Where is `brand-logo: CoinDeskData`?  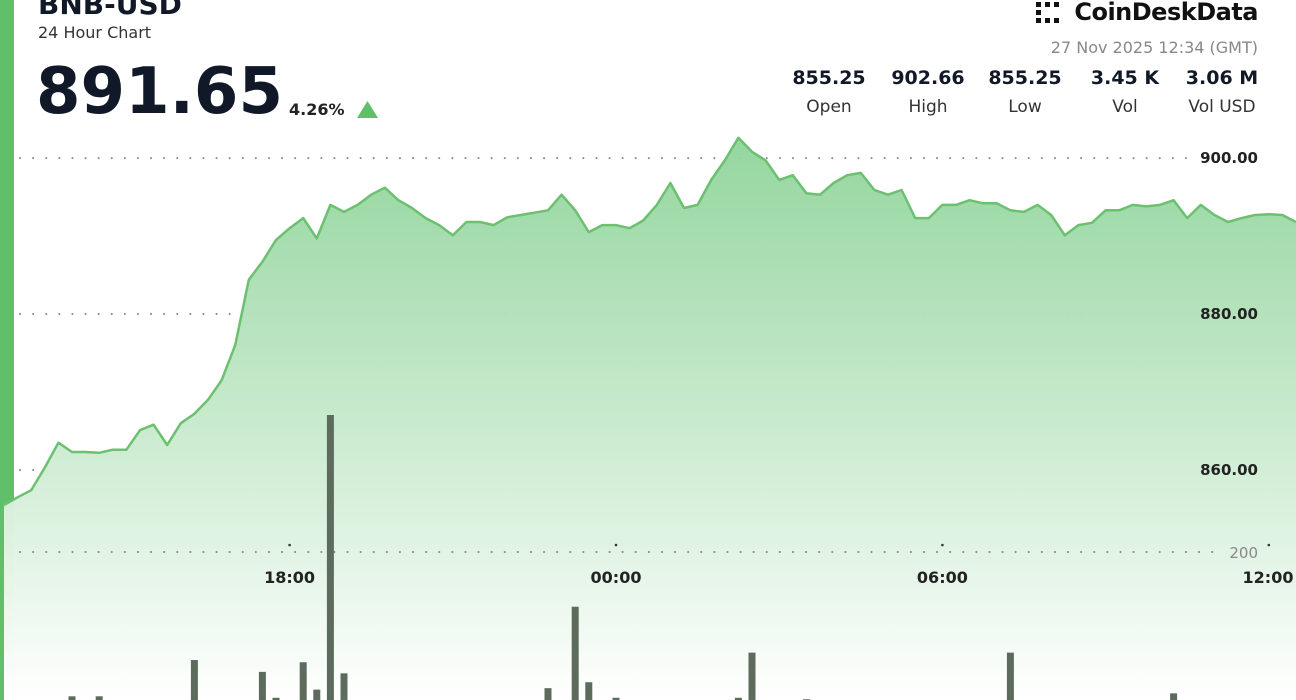 brand-logo: CoinDeskData is located at coordinates (1147, 13).